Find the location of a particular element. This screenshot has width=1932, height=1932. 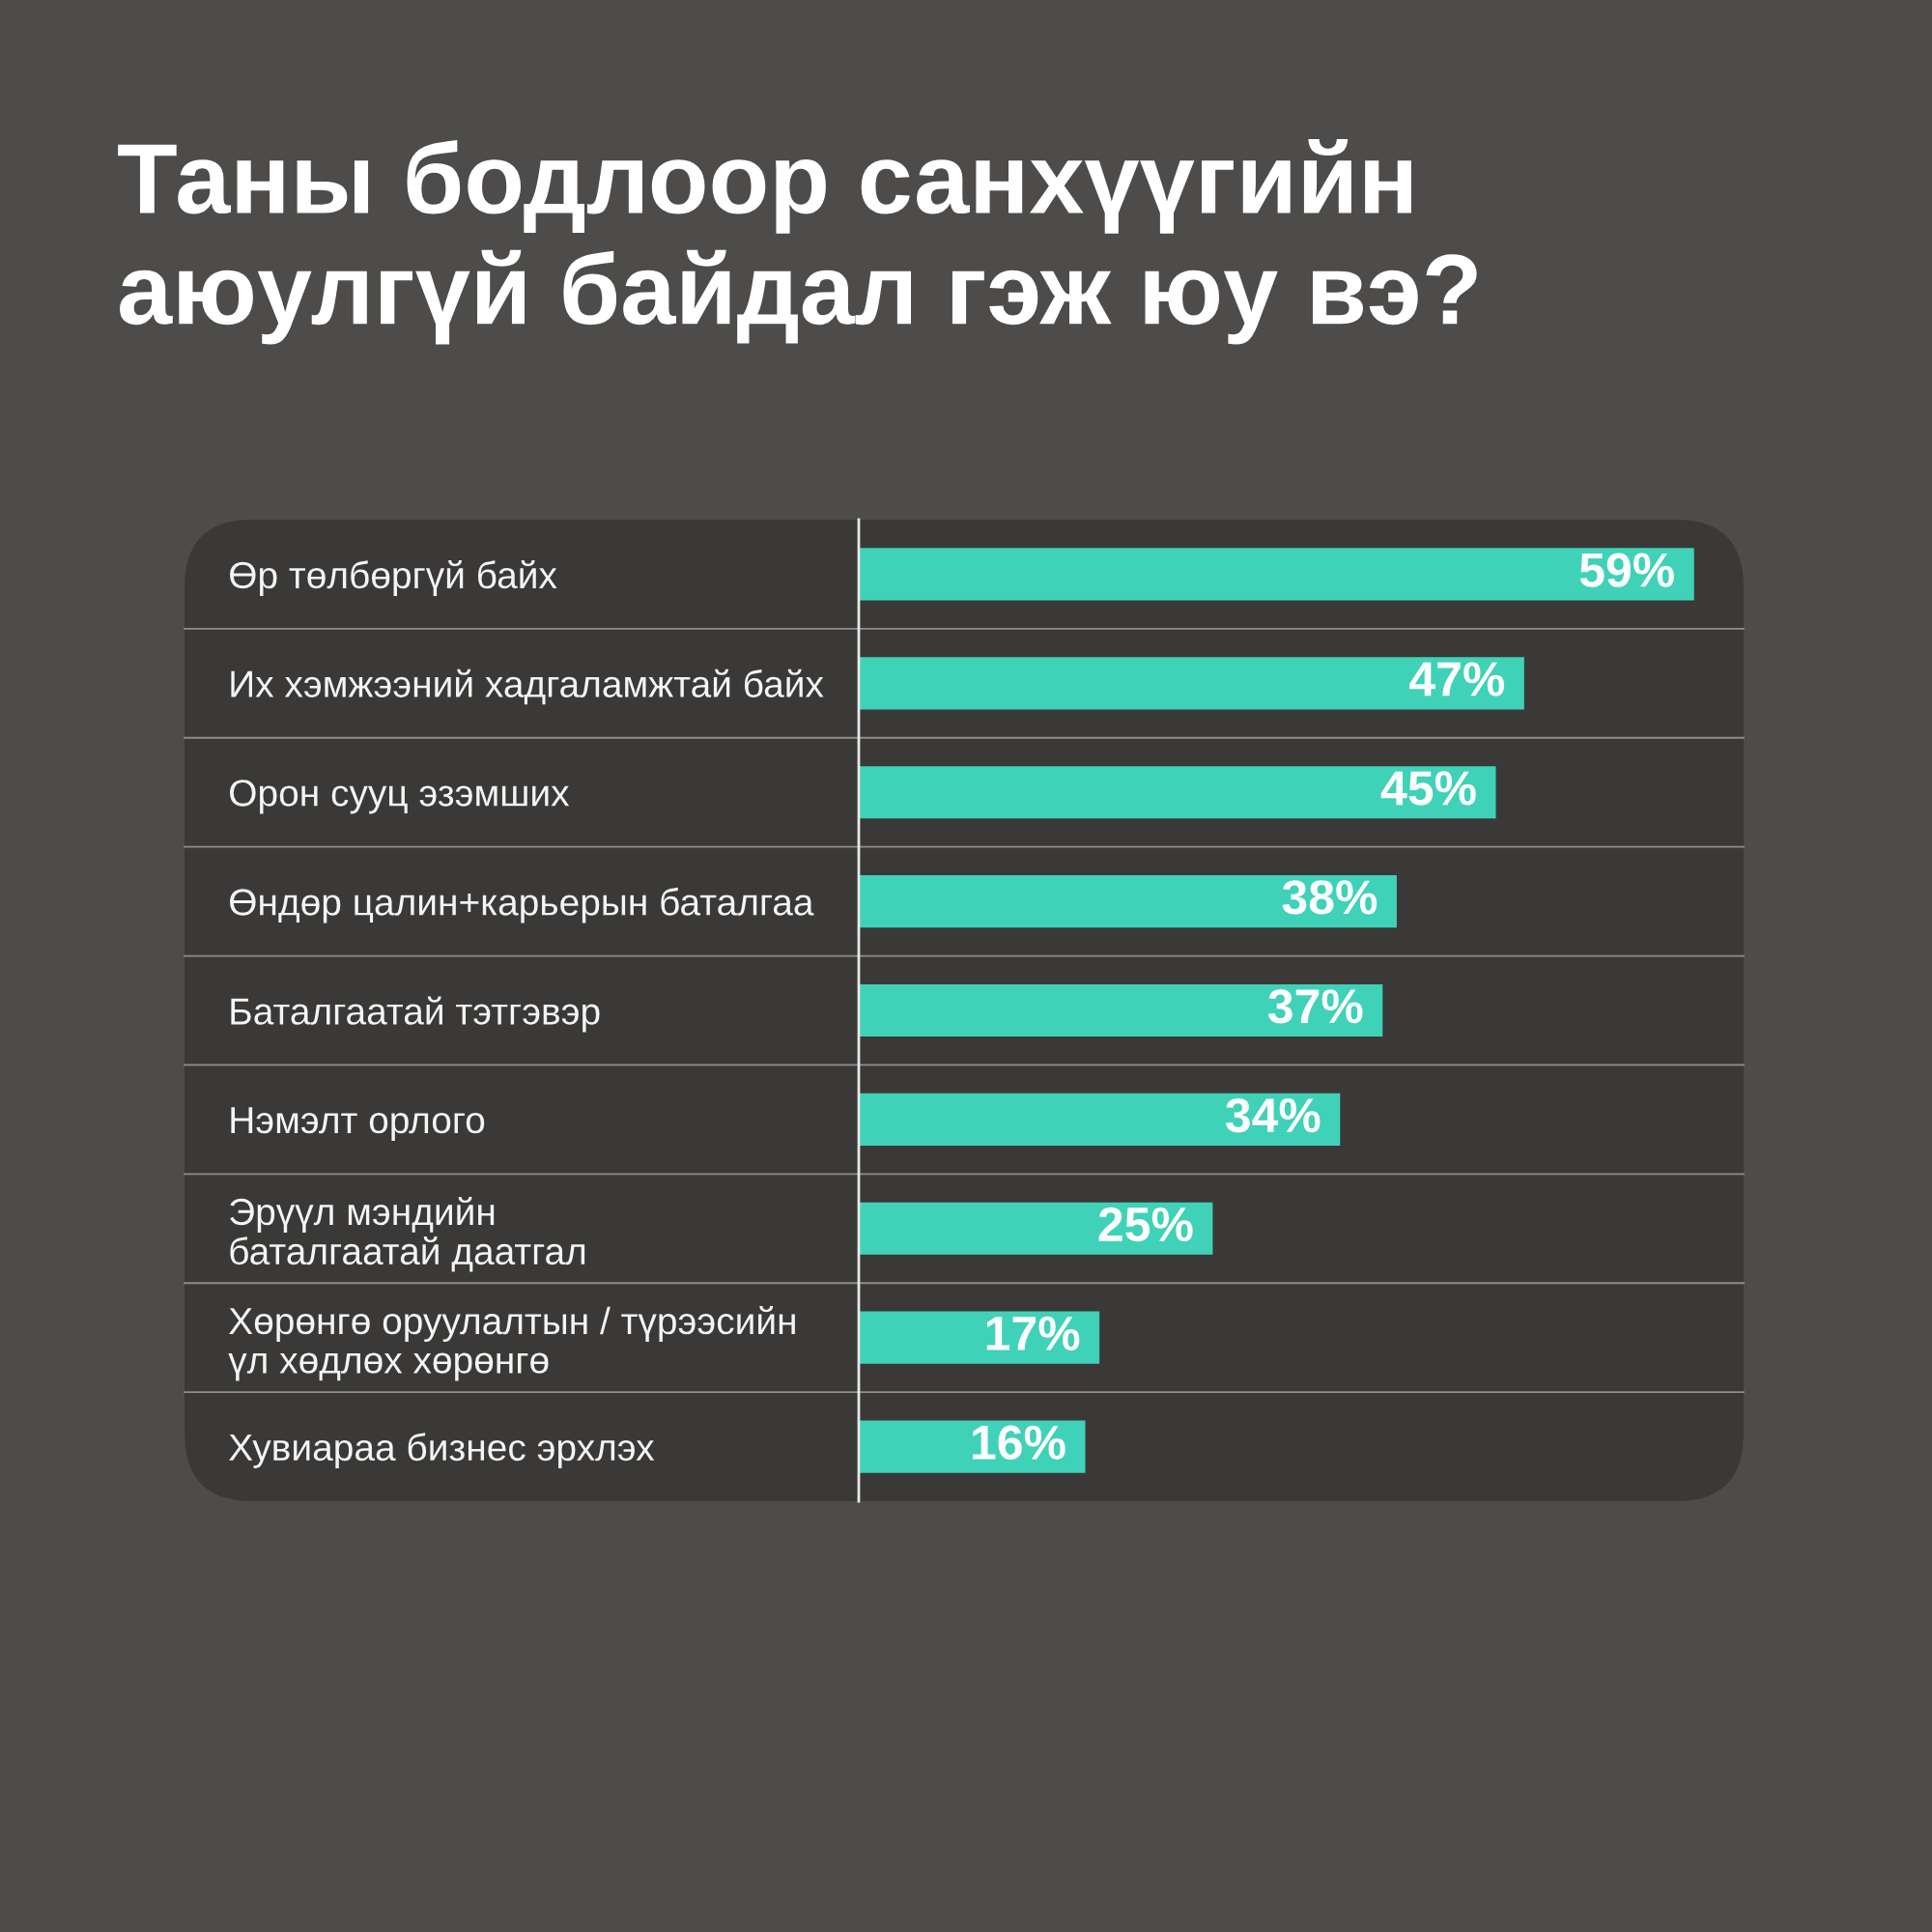

y-tick-label: Эрүүл мэндийн баталгаатай даатгал is located at coordinates (407, 1234).